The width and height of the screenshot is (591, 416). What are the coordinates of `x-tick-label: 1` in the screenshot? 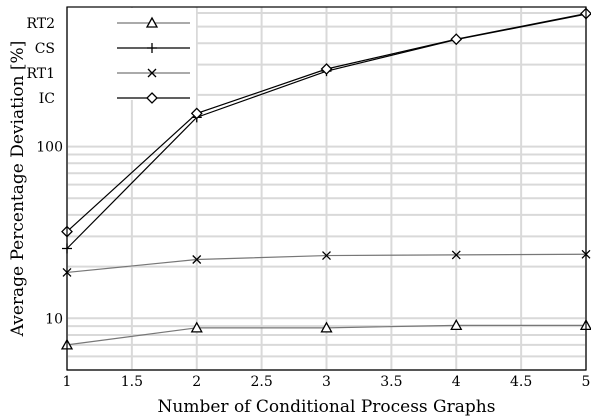 It's located at (67, 382).